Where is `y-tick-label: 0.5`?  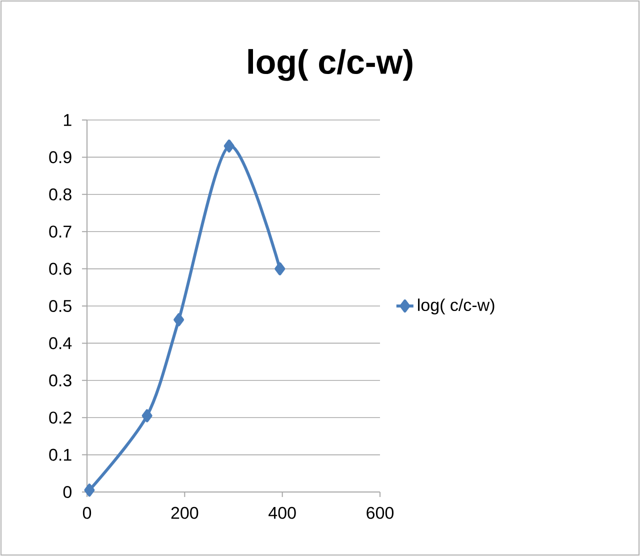 y-tick-label: 0.5 is located at coordinates (60, 306).